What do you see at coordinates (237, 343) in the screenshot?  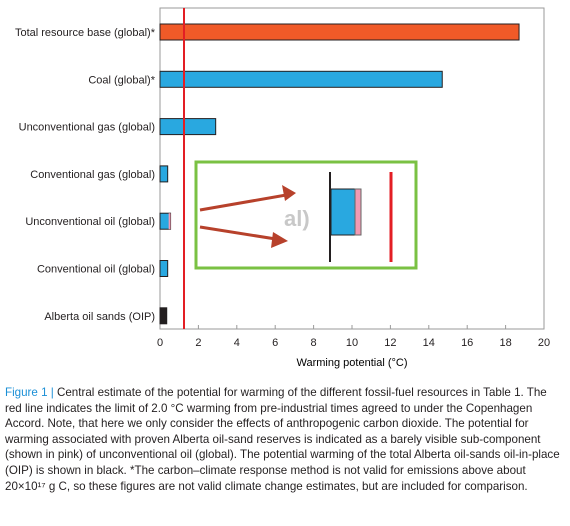 I see `x-tick-label: 4` at bounding box center [237, 343].